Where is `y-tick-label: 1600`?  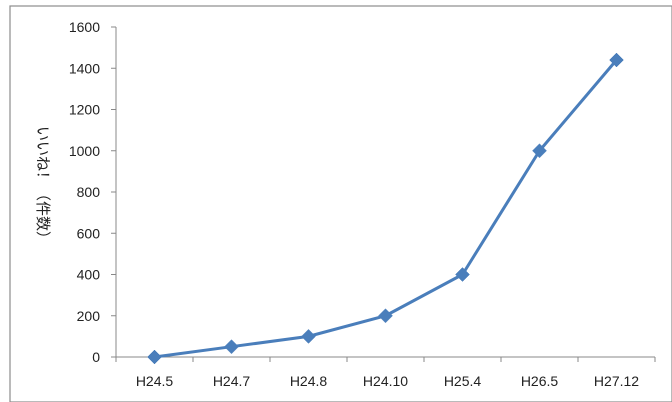 y-tick-label: 1600 is located at coordinates (84, 27).